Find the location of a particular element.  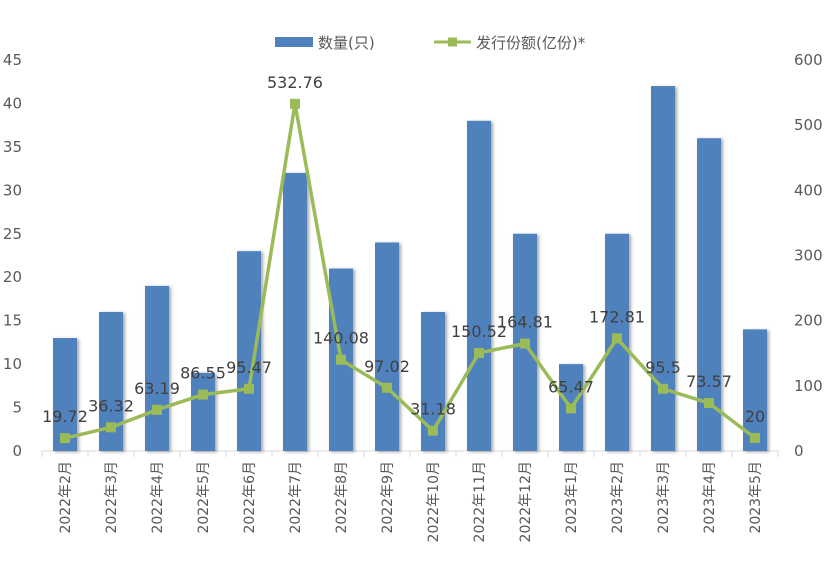

line-data-label: 97.02 is located at coordinates (387, 366).